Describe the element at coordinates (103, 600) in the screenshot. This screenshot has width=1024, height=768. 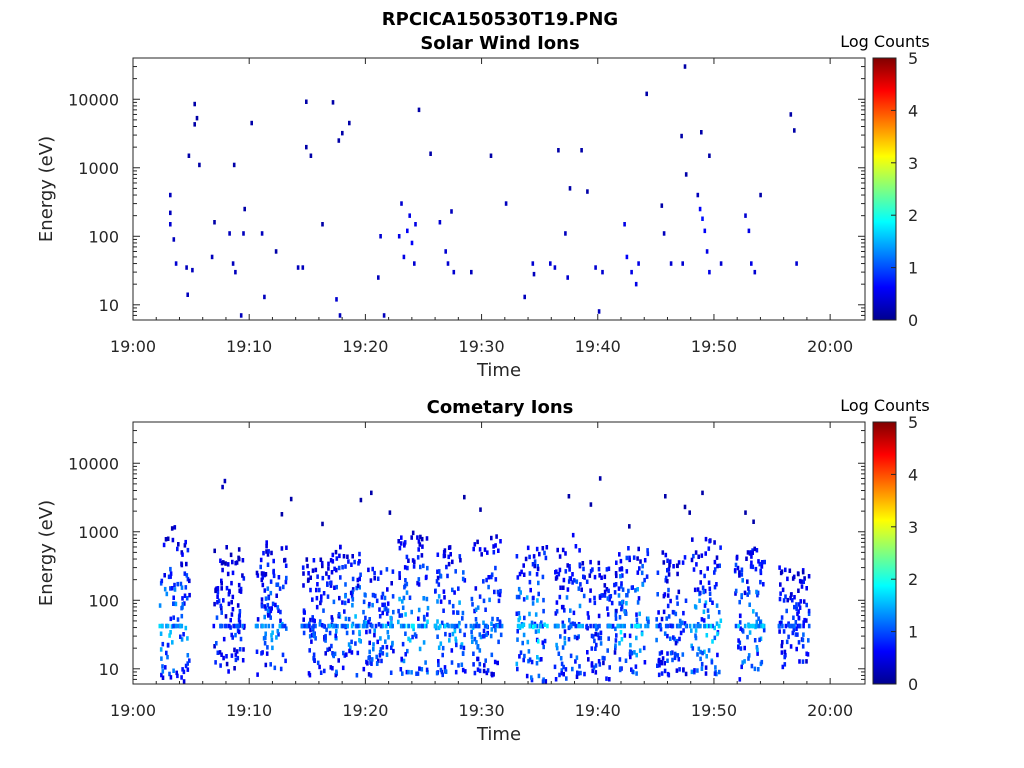
I see `y-tick-label: 100` at that location.